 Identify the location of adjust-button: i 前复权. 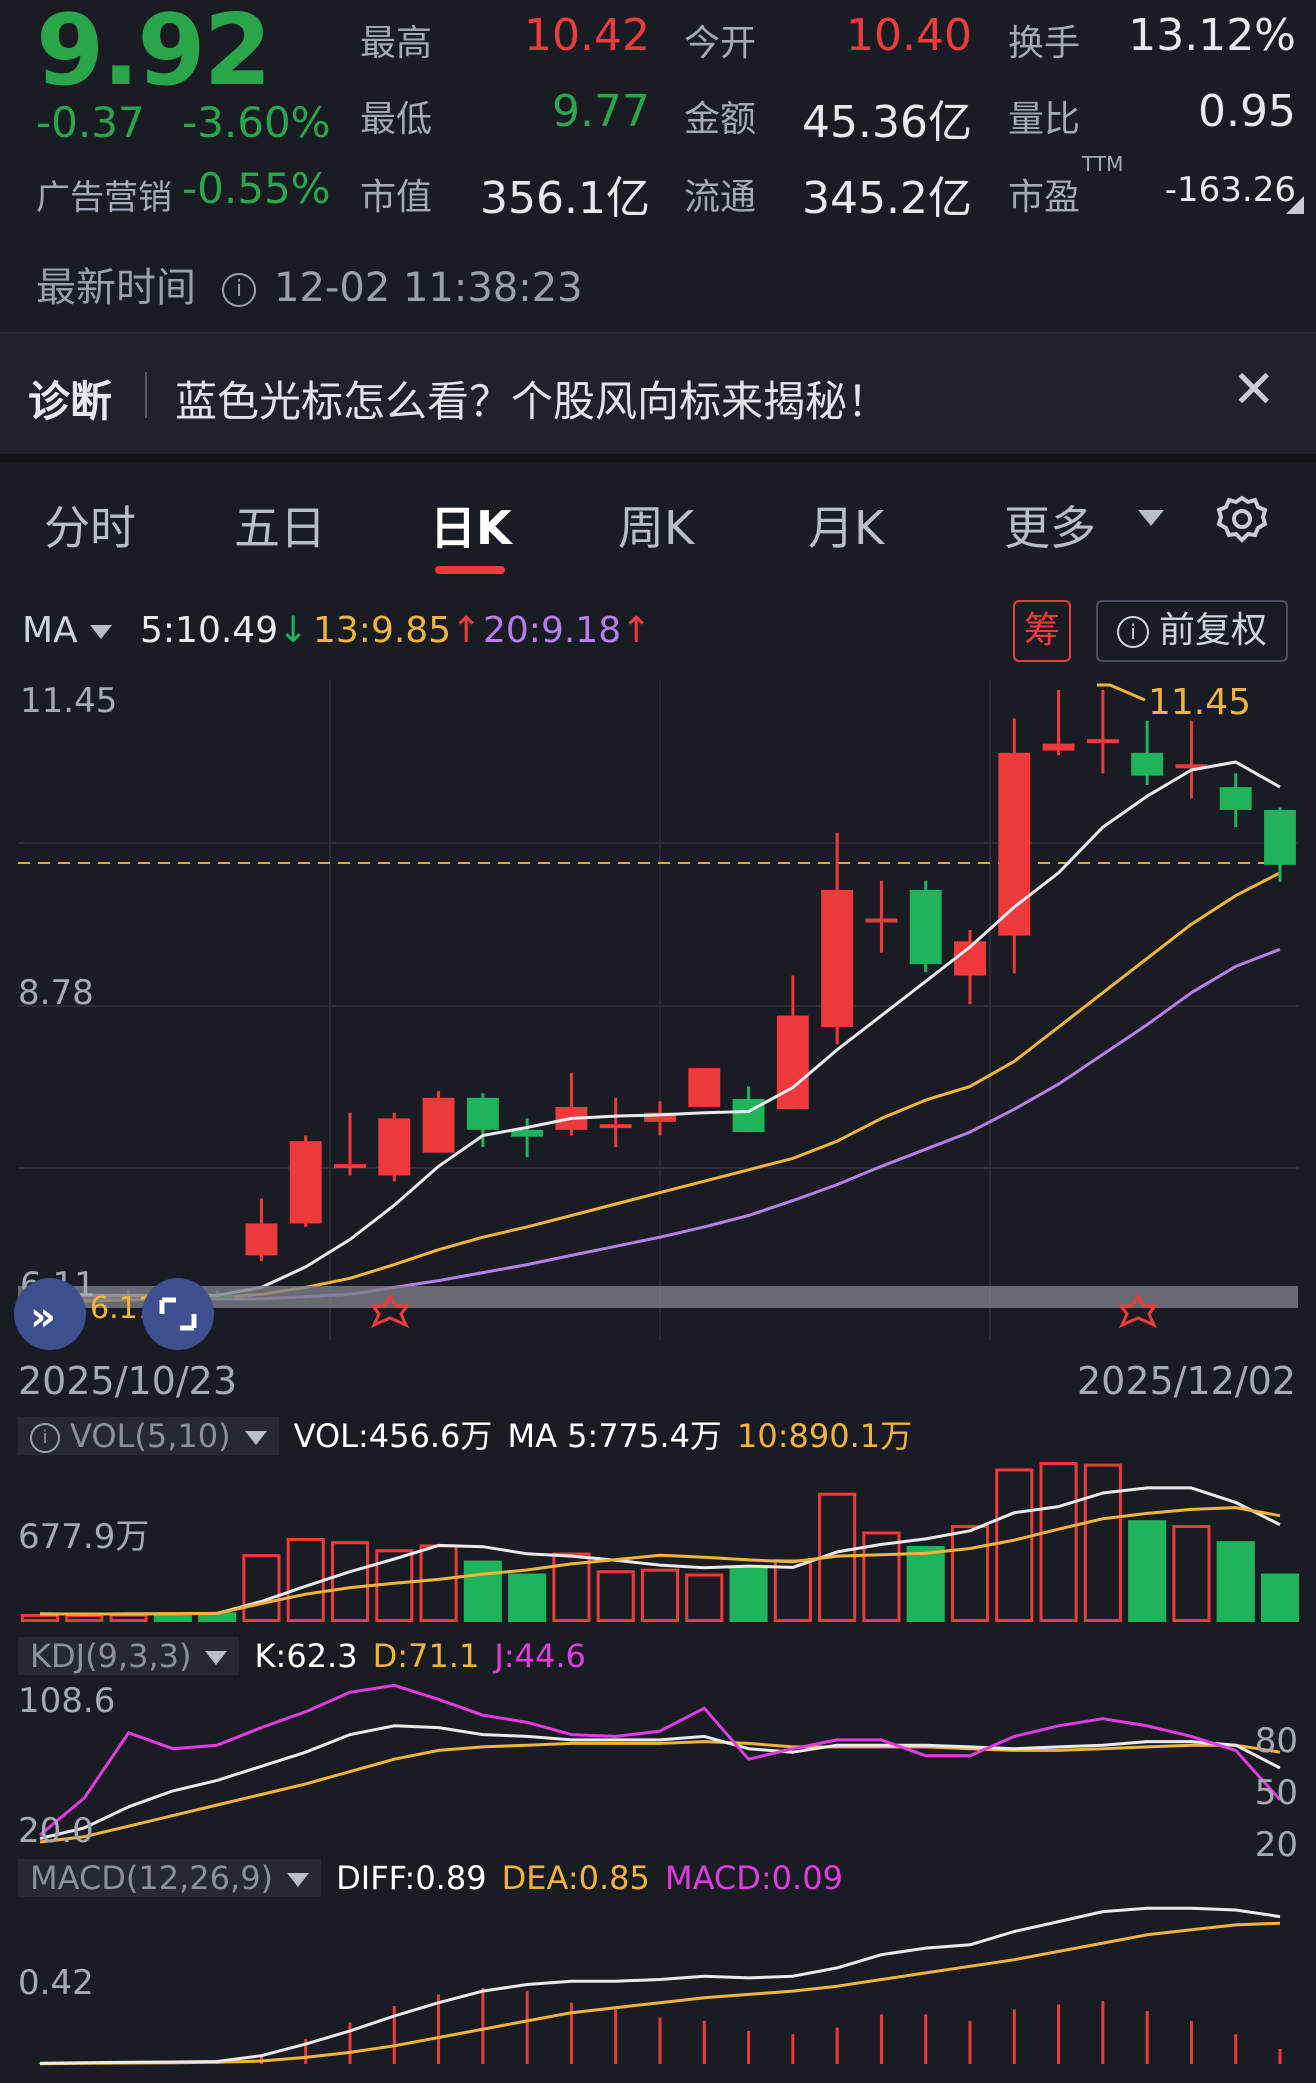
(1192, 631).